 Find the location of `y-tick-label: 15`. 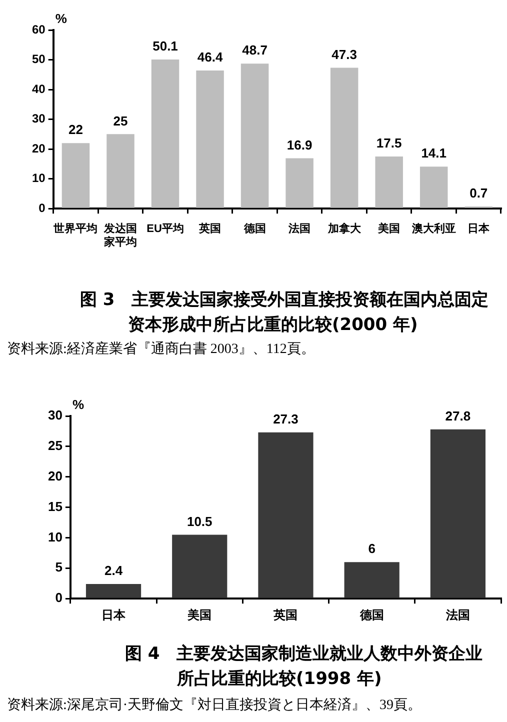

y-tick-label: 15 is located at coordinates (55, 506).